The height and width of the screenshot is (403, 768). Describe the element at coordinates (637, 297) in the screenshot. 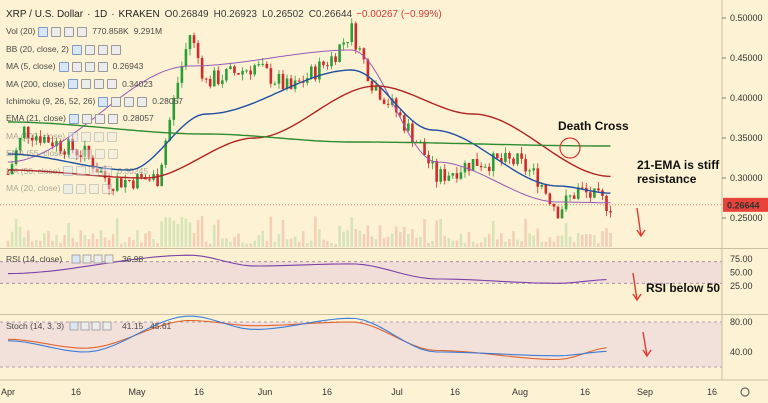

I see `rsi-down-arrow-head` at that location.